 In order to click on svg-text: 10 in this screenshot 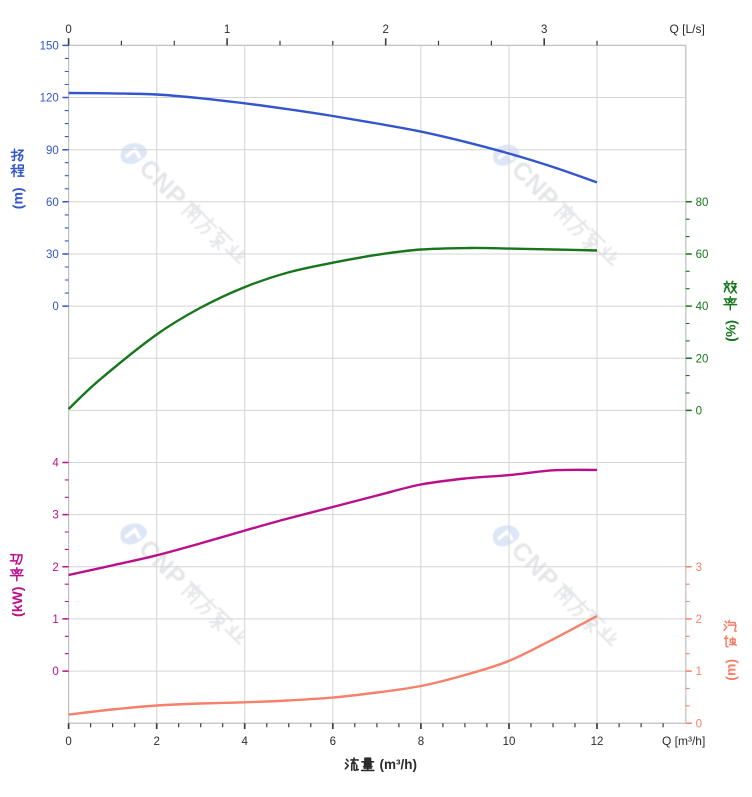, I will do `click(509, 742)`.